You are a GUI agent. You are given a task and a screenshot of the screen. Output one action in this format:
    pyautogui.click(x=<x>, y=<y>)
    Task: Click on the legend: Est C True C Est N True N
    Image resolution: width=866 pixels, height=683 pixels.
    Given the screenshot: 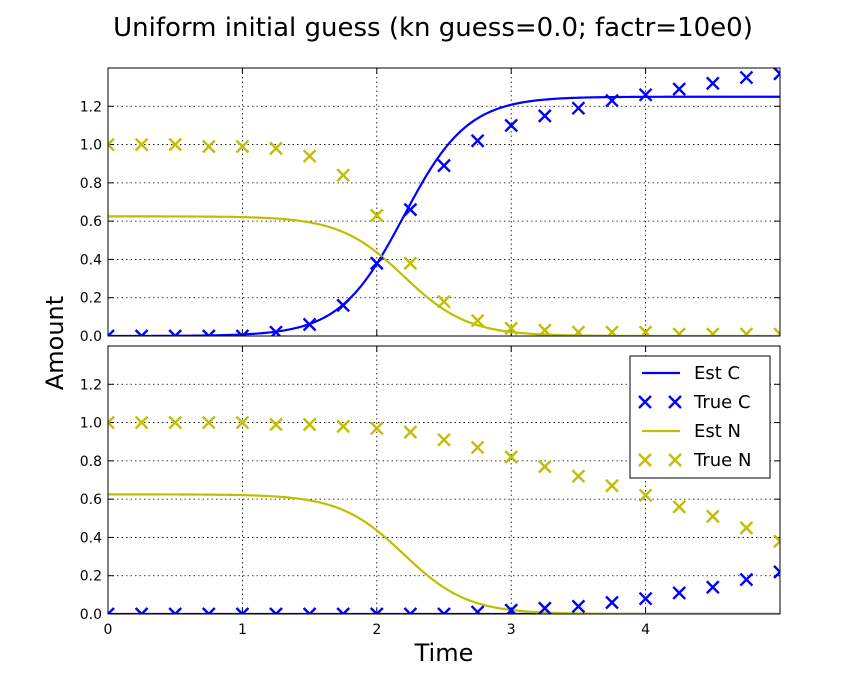 What is the action you would take?
    pyautogui.click(x=700, y=417)
    